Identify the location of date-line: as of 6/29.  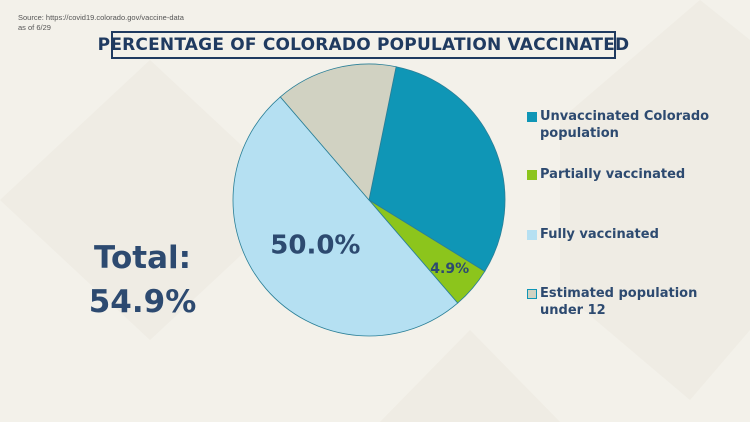
(34, 27).